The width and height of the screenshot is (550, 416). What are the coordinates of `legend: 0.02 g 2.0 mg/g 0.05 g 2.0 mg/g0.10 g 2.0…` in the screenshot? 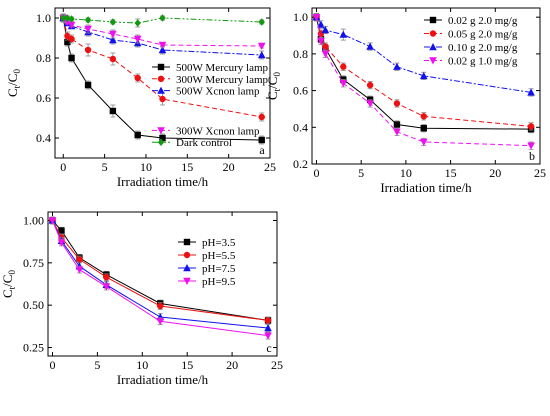 It's located at (471, 41).